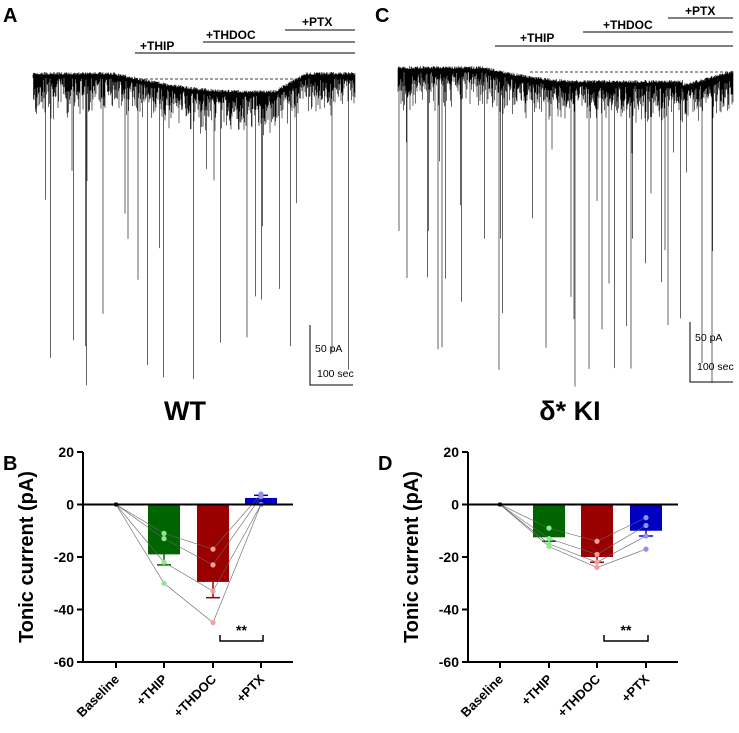 The image size is (739, 733). What do you see at coordinates (331, 355) in the screenshot?
I see `scale-bar-a: 50 pA 100 sec` at bounding box center [331, 355].